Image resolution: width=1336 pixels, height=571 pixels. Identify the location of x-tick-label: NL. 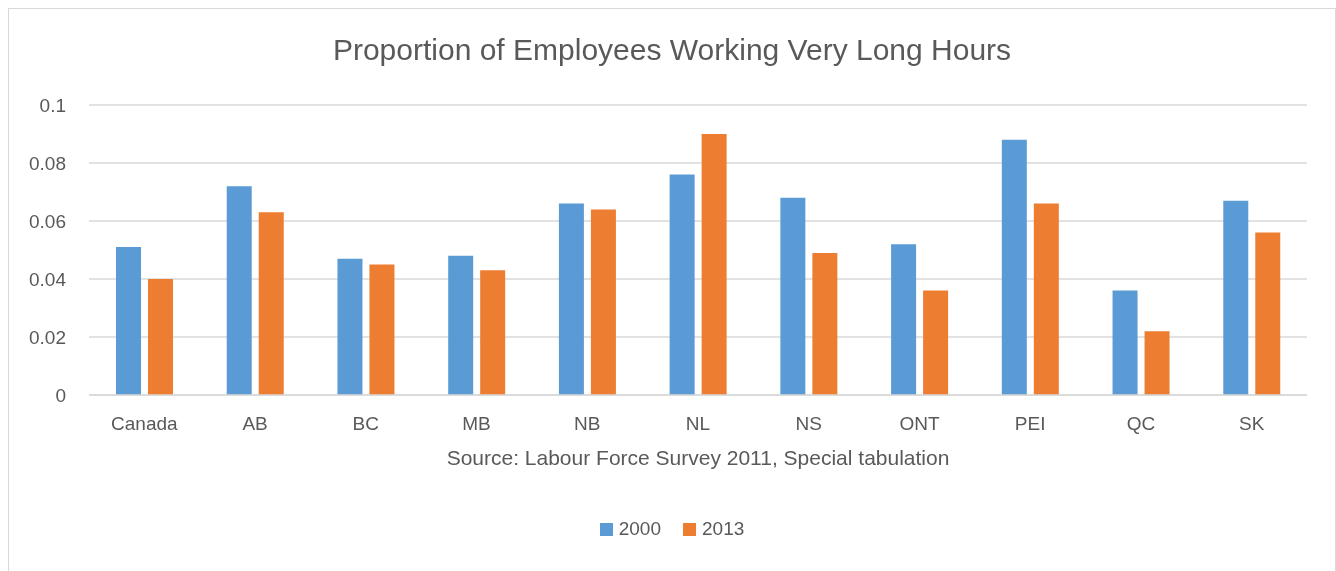
(698, 424).